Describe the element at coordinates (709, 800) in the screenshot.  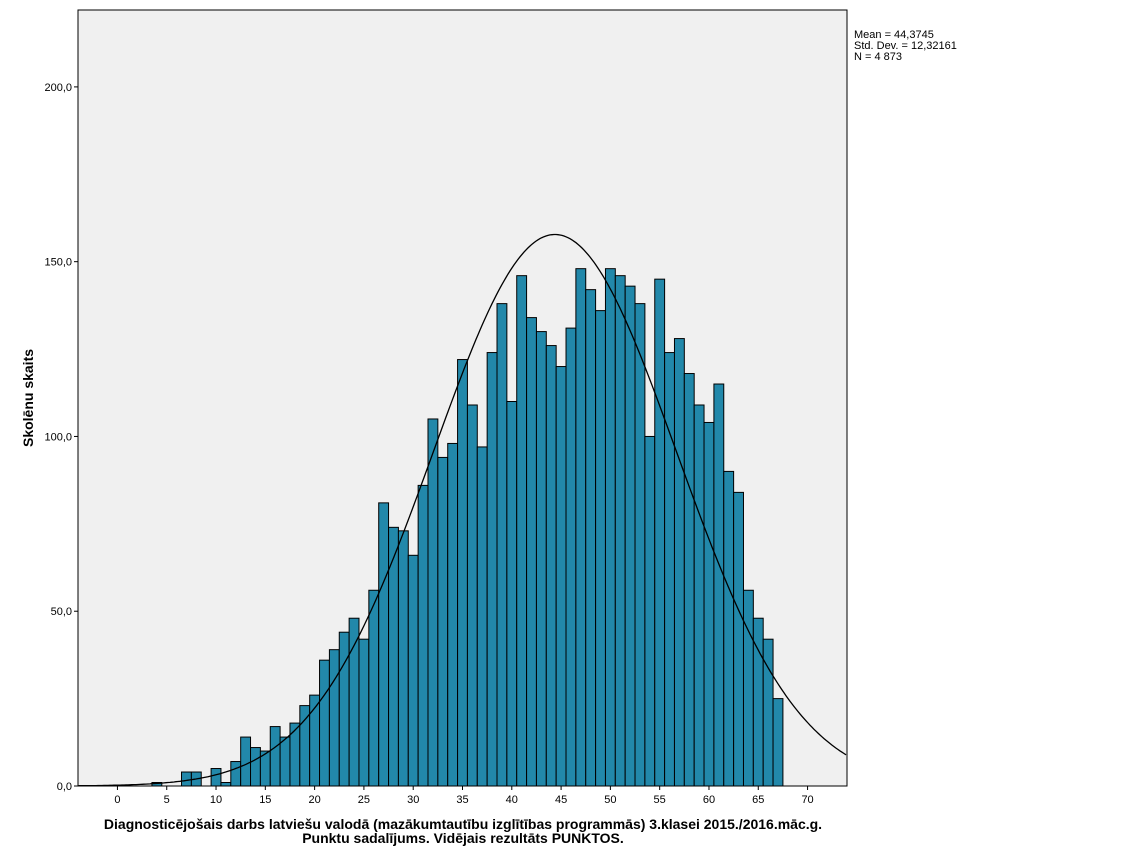
I see `x-tick-label: 60` at that location.